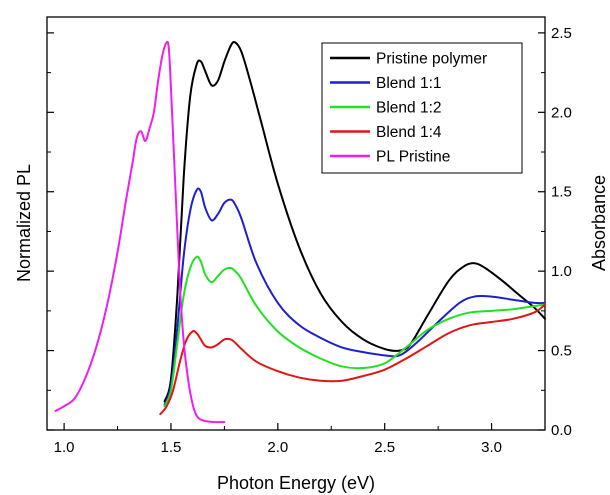 This screenshot has width=610, height=495. What do you see at coordinates (561, 112) in the screenshot?
I see `y-right-tick-label: 2.0` at bounding box center [561, 112].